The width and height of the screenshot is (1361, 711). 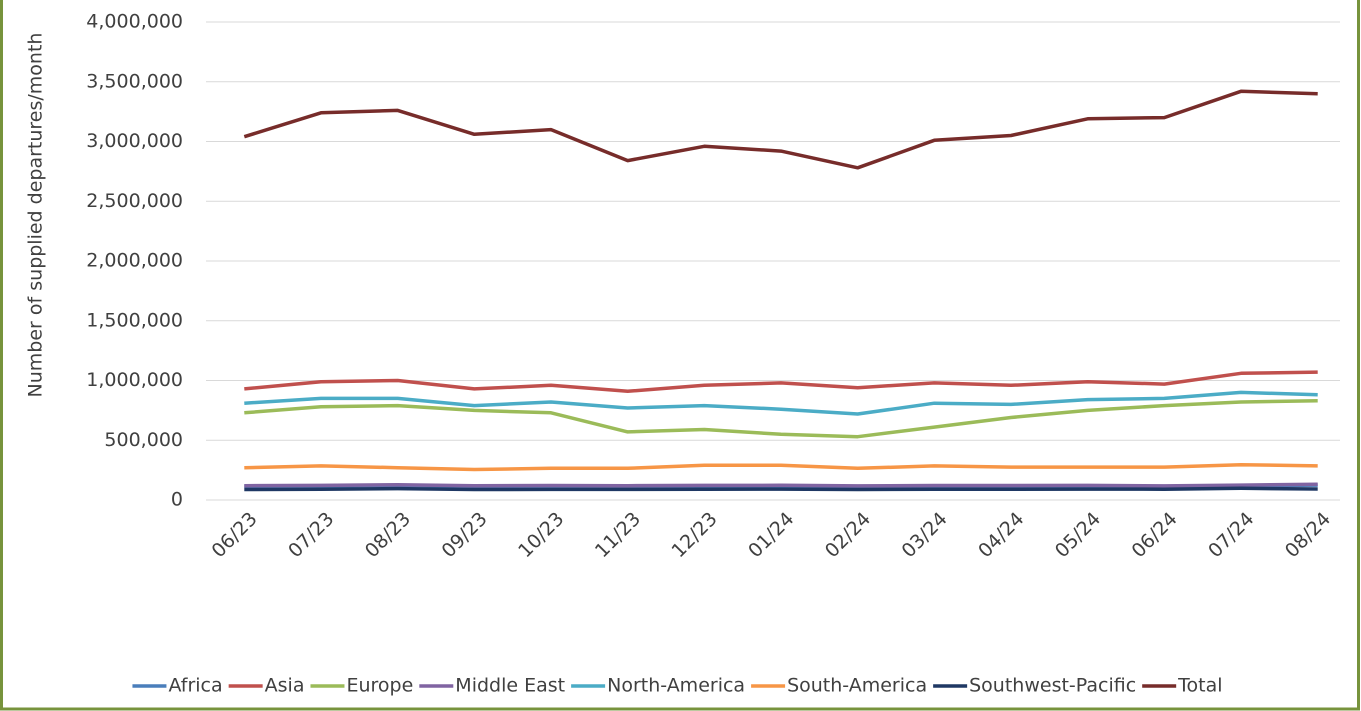 I want to click on y-tick-label: 2,500,000, so click(x=134, y=201).